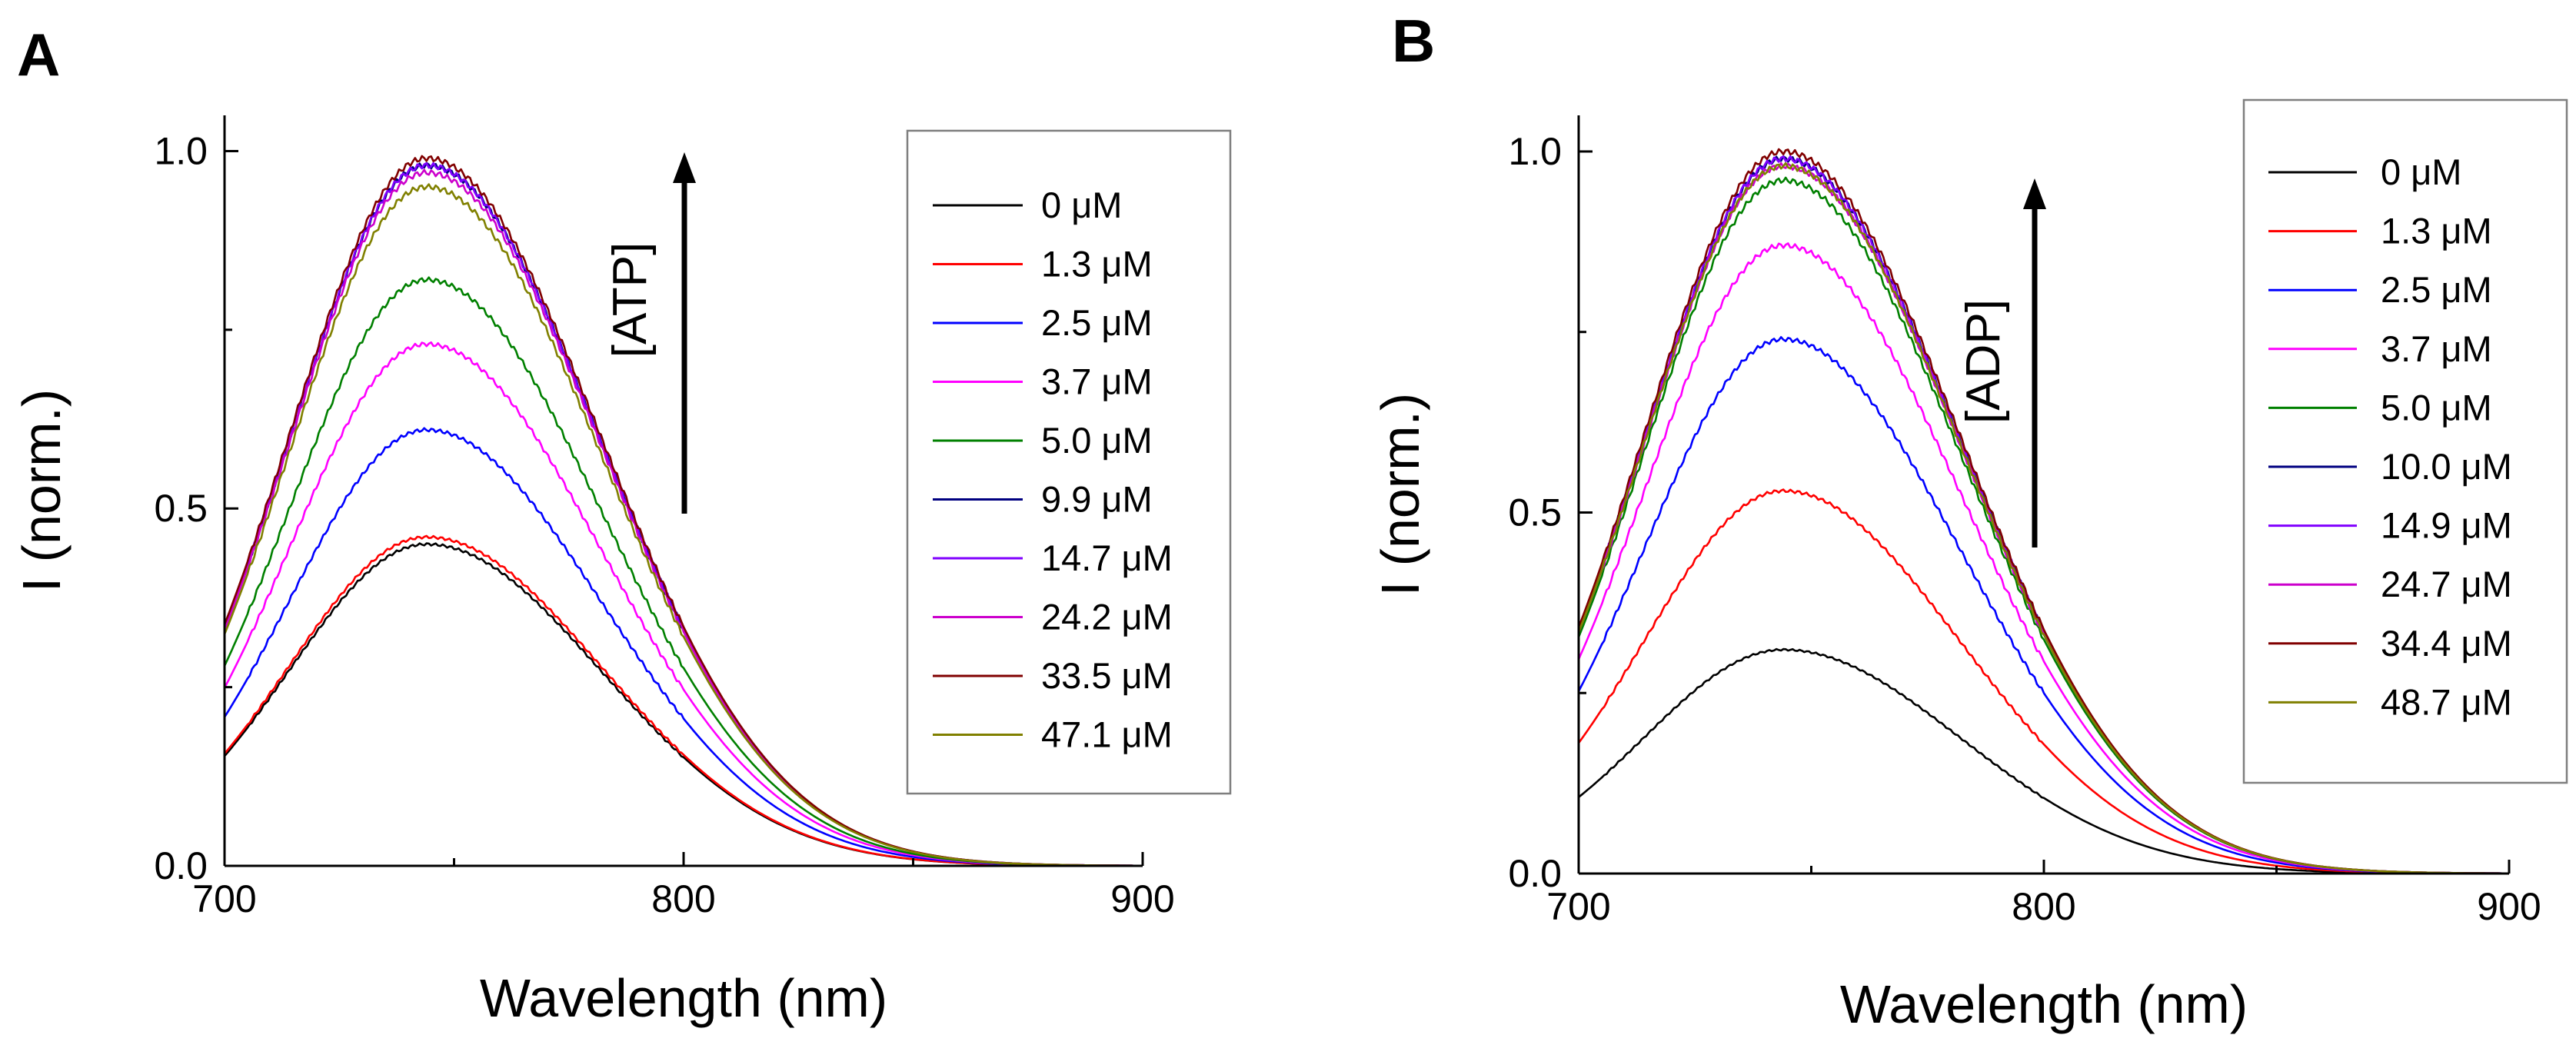  I want to click on legend-entry: 14.7 μM, so click(1107, 558).